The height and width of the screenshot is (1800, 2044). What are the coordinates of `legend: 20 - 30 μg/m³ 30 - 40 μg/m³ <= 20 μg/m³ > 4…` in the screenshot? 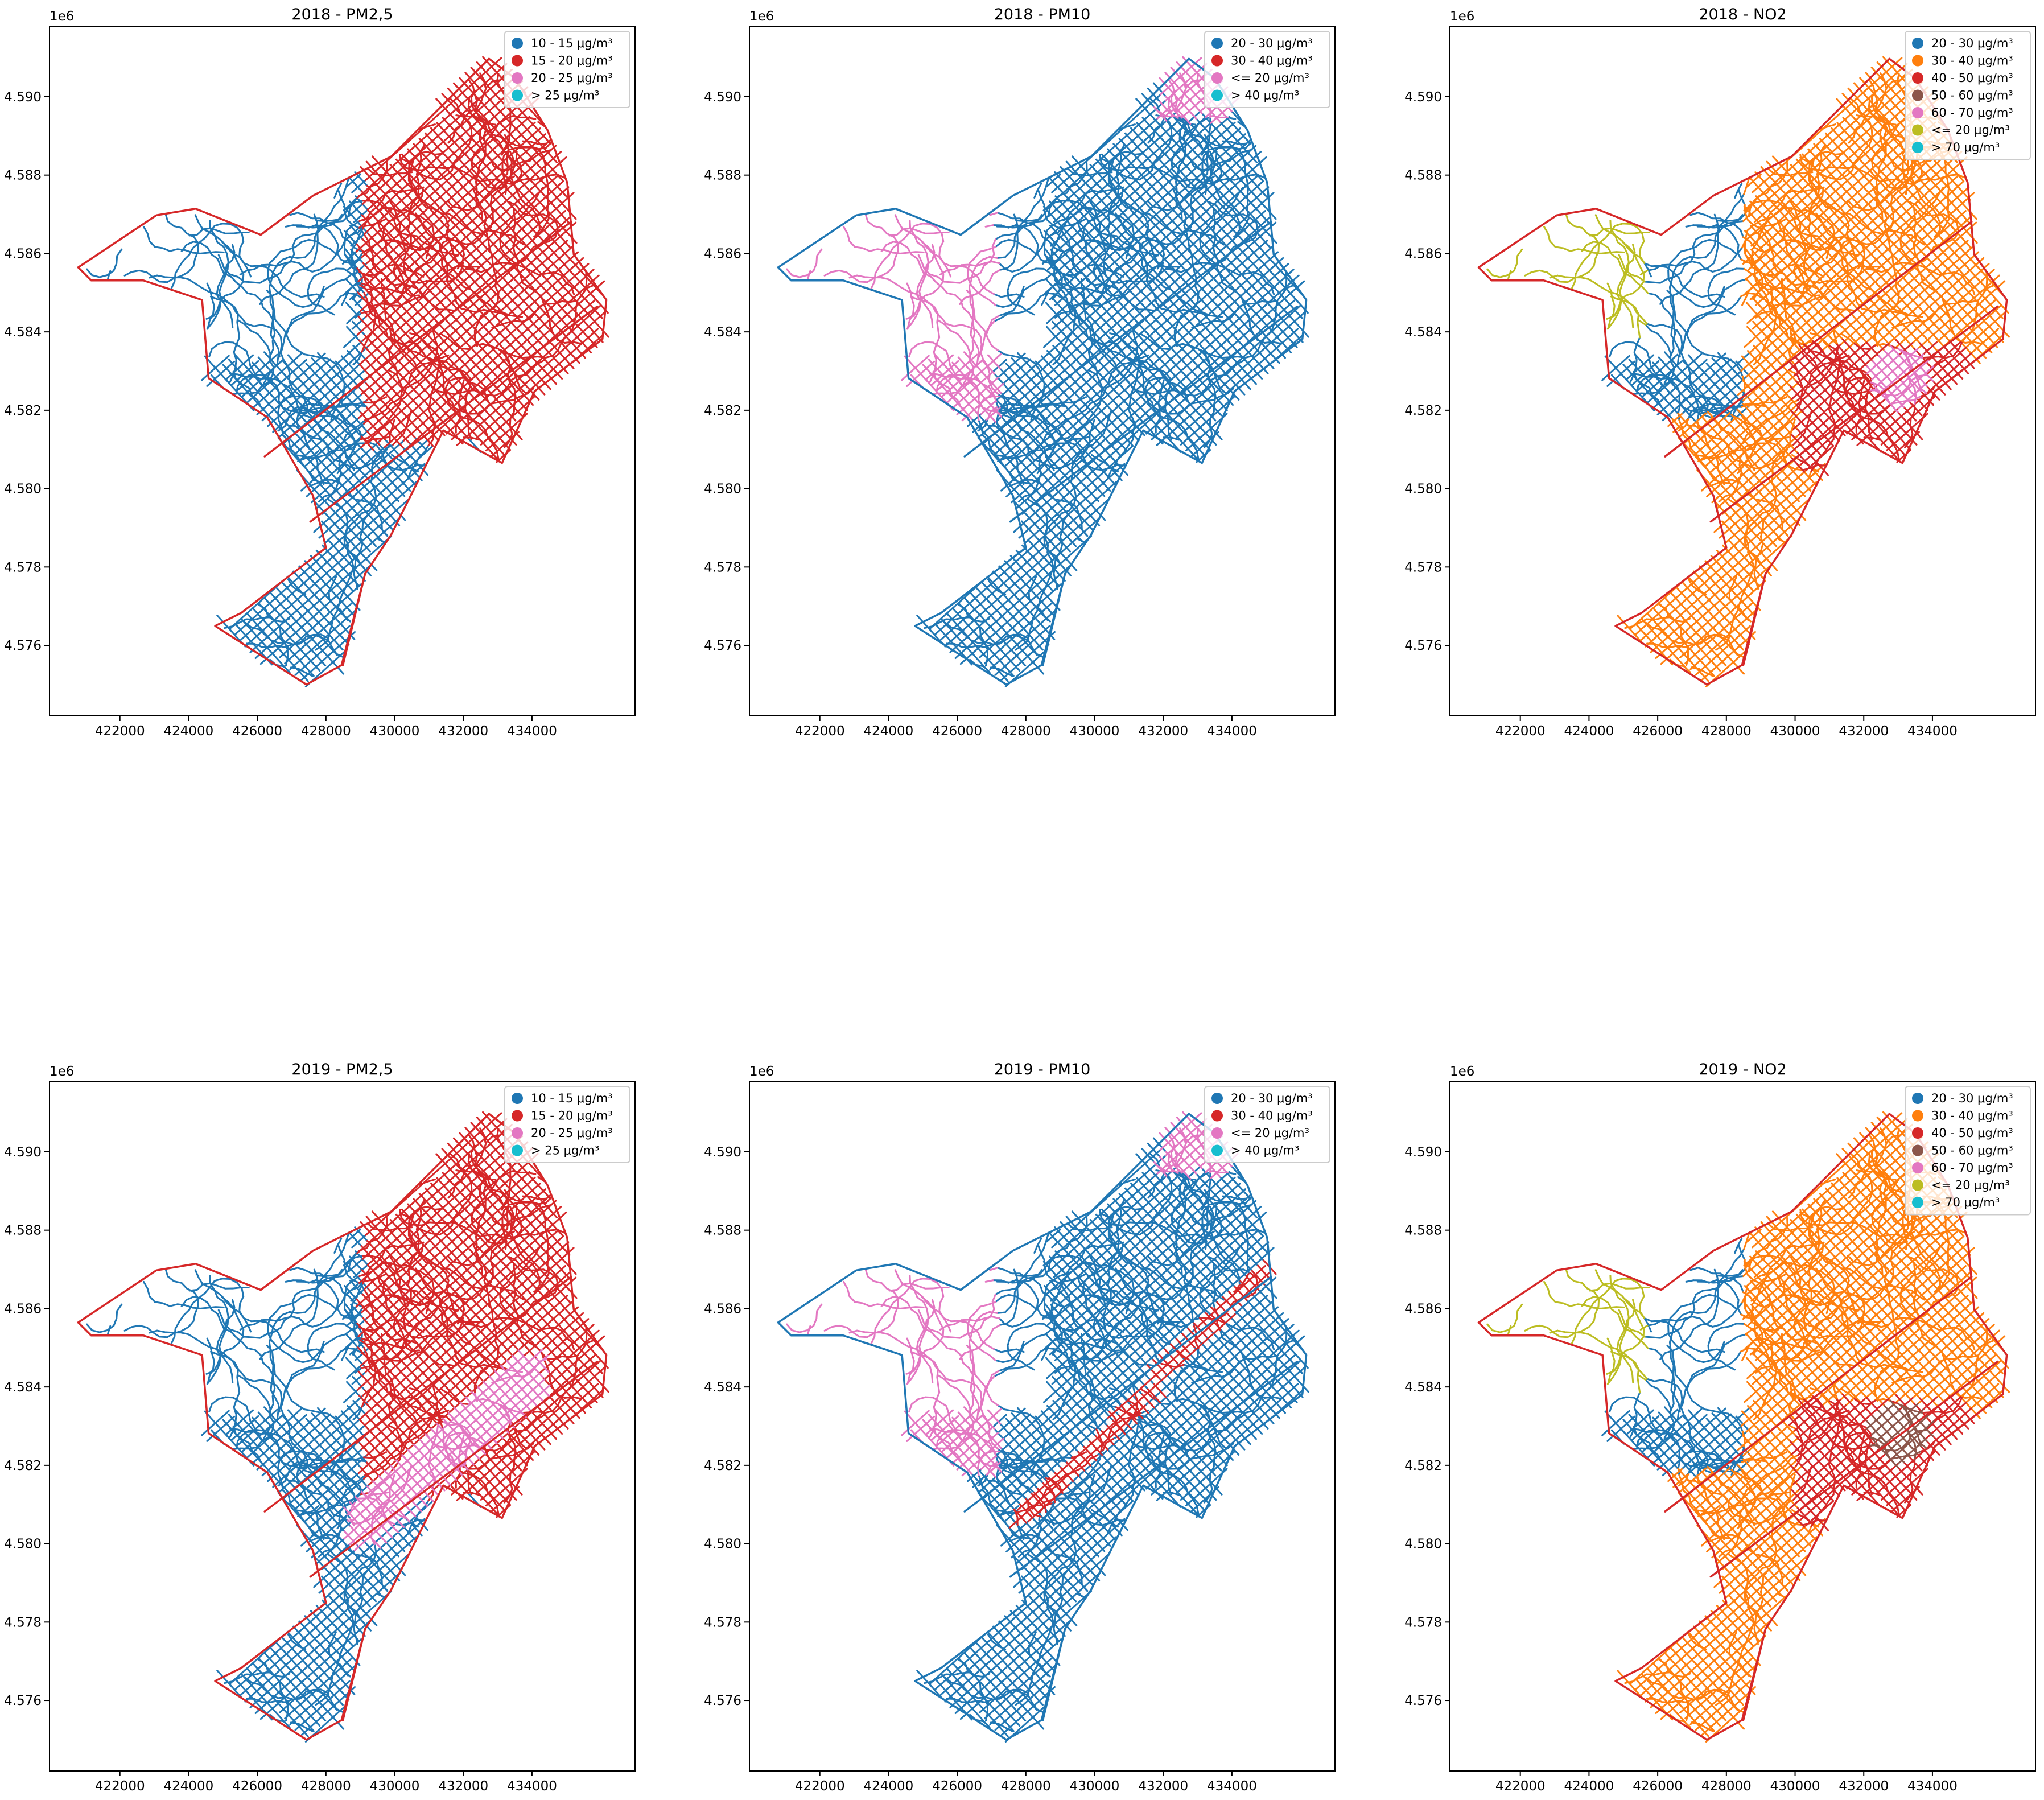 It's located at (1267, 69).